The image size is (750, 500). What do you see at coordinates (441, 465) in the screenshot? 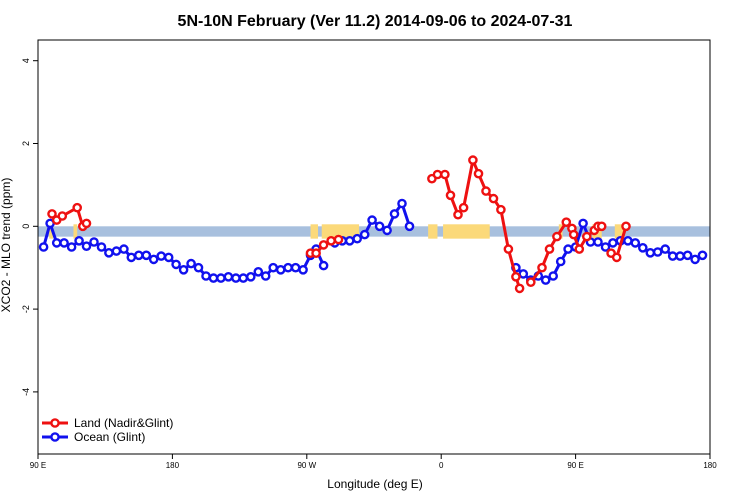
I see `x-tick-label: 0` at bounding box center [441, 465].